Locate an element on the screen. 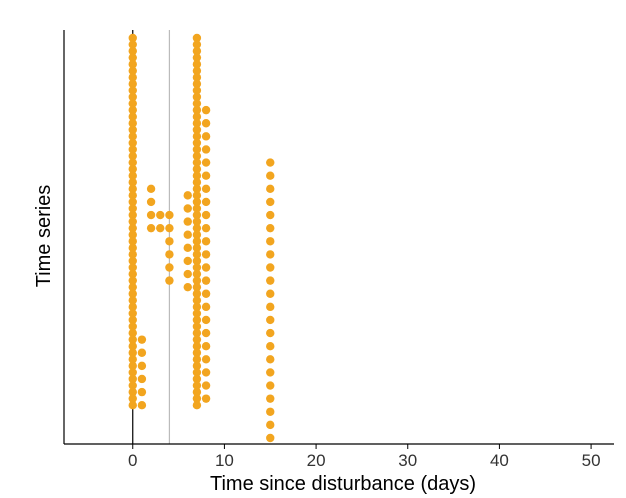 The image size is (626, 498). x-axis-label: Time since disturbance (days) is located at coordinates (343, 484).